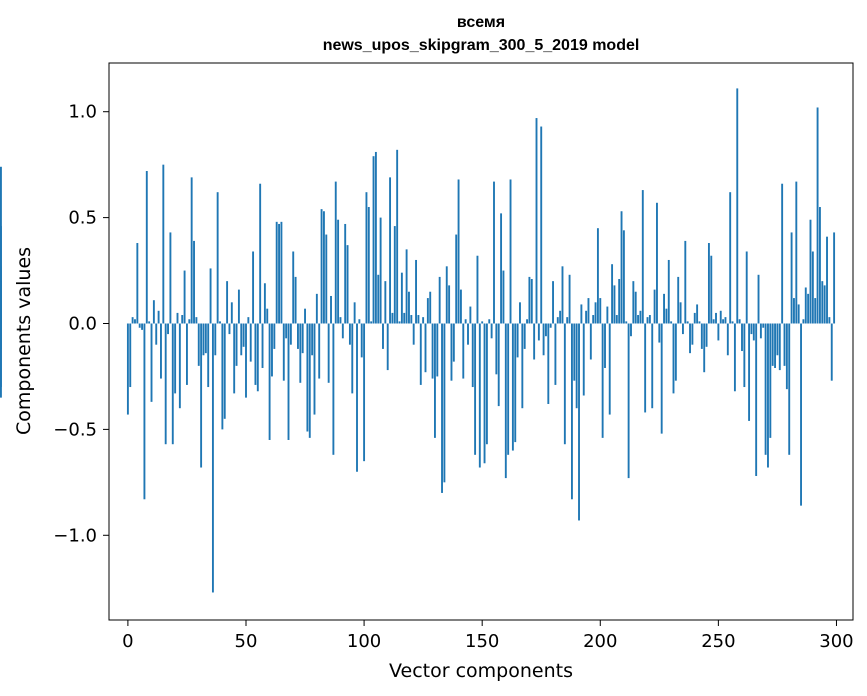 The image size is (867, 696). I want to click on chart-title-word: всемя, so click(481, 22).